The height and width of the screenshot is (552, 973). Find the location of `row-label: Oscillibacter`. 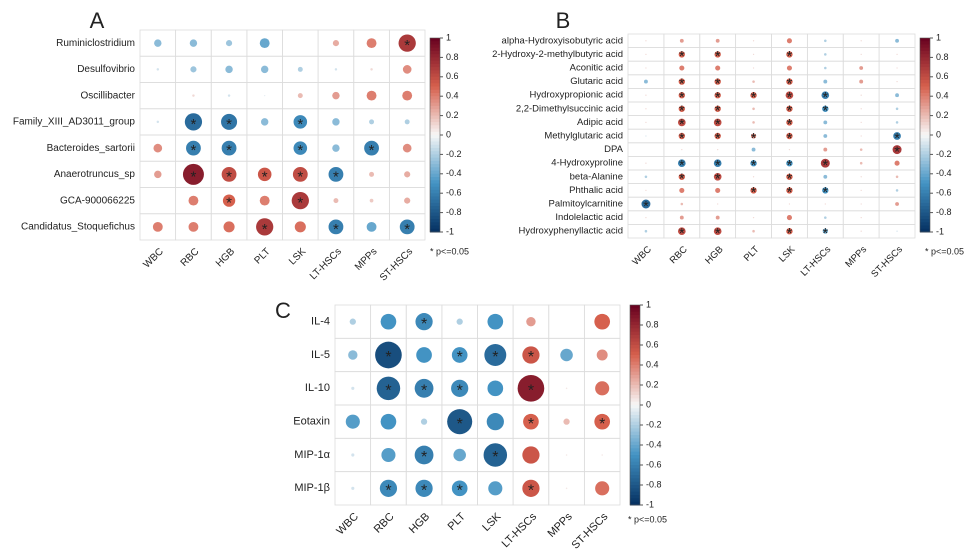

row-label: Oscillibacter is located at coordinates (108, 95).